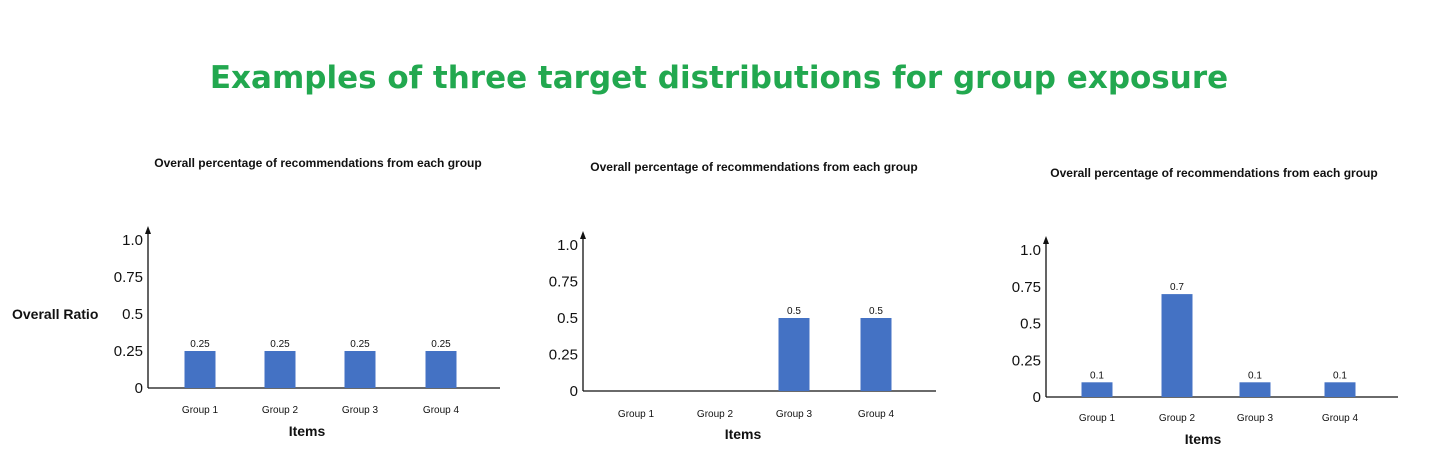  I want to click on chart-1-y-tick-label: 0.25, so click(128, 351).